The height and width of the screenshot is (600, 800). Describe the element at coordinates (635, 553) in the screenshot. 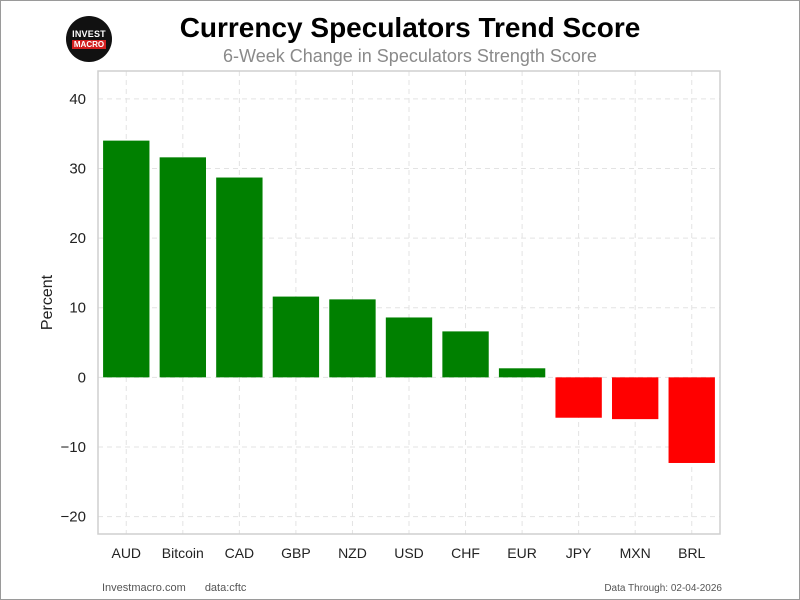

I see `x-tick-label: MXN` at that location.